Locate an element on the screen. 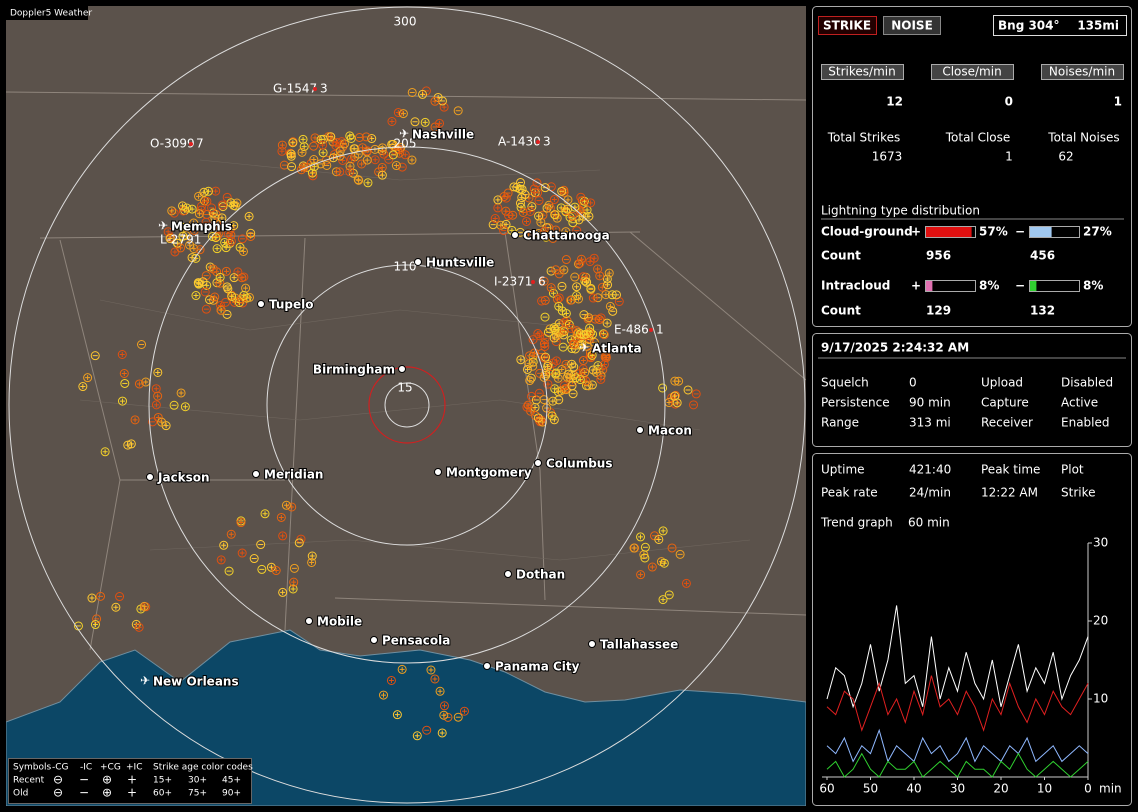  mode-button: STRIKE is located at coordinates (847, 26).